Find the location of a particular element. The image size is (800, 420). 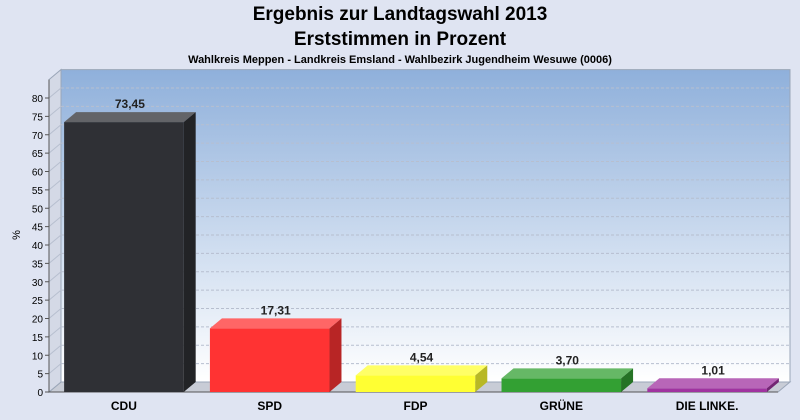

bar-group: 1,01 is located at coordinates (713, 377).